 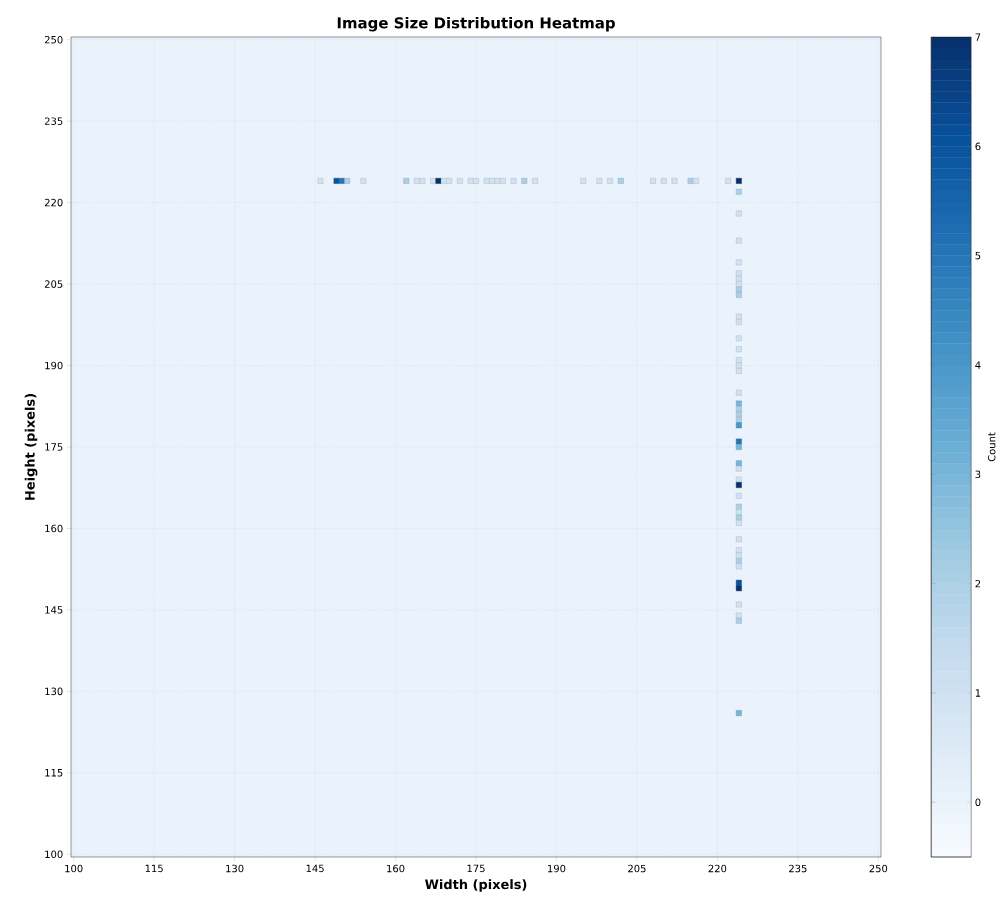 What do you see at coordinates (54, 528) in the screenshot?
I see `y-tick-label: 160` at bounding box center [54, 528].